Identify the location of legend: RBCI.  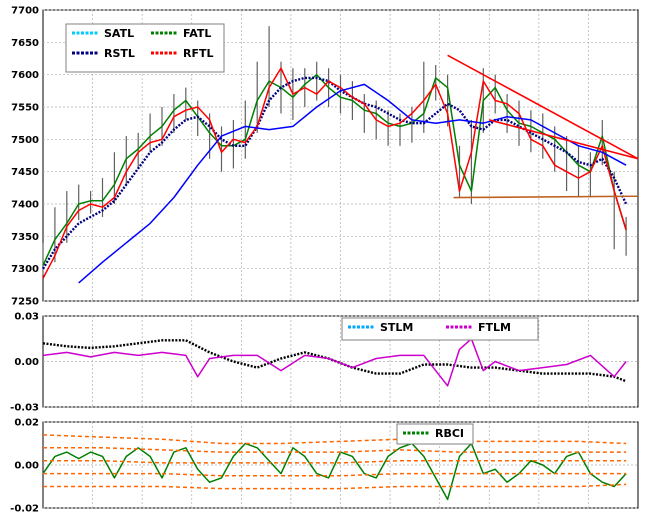
(435, 434).